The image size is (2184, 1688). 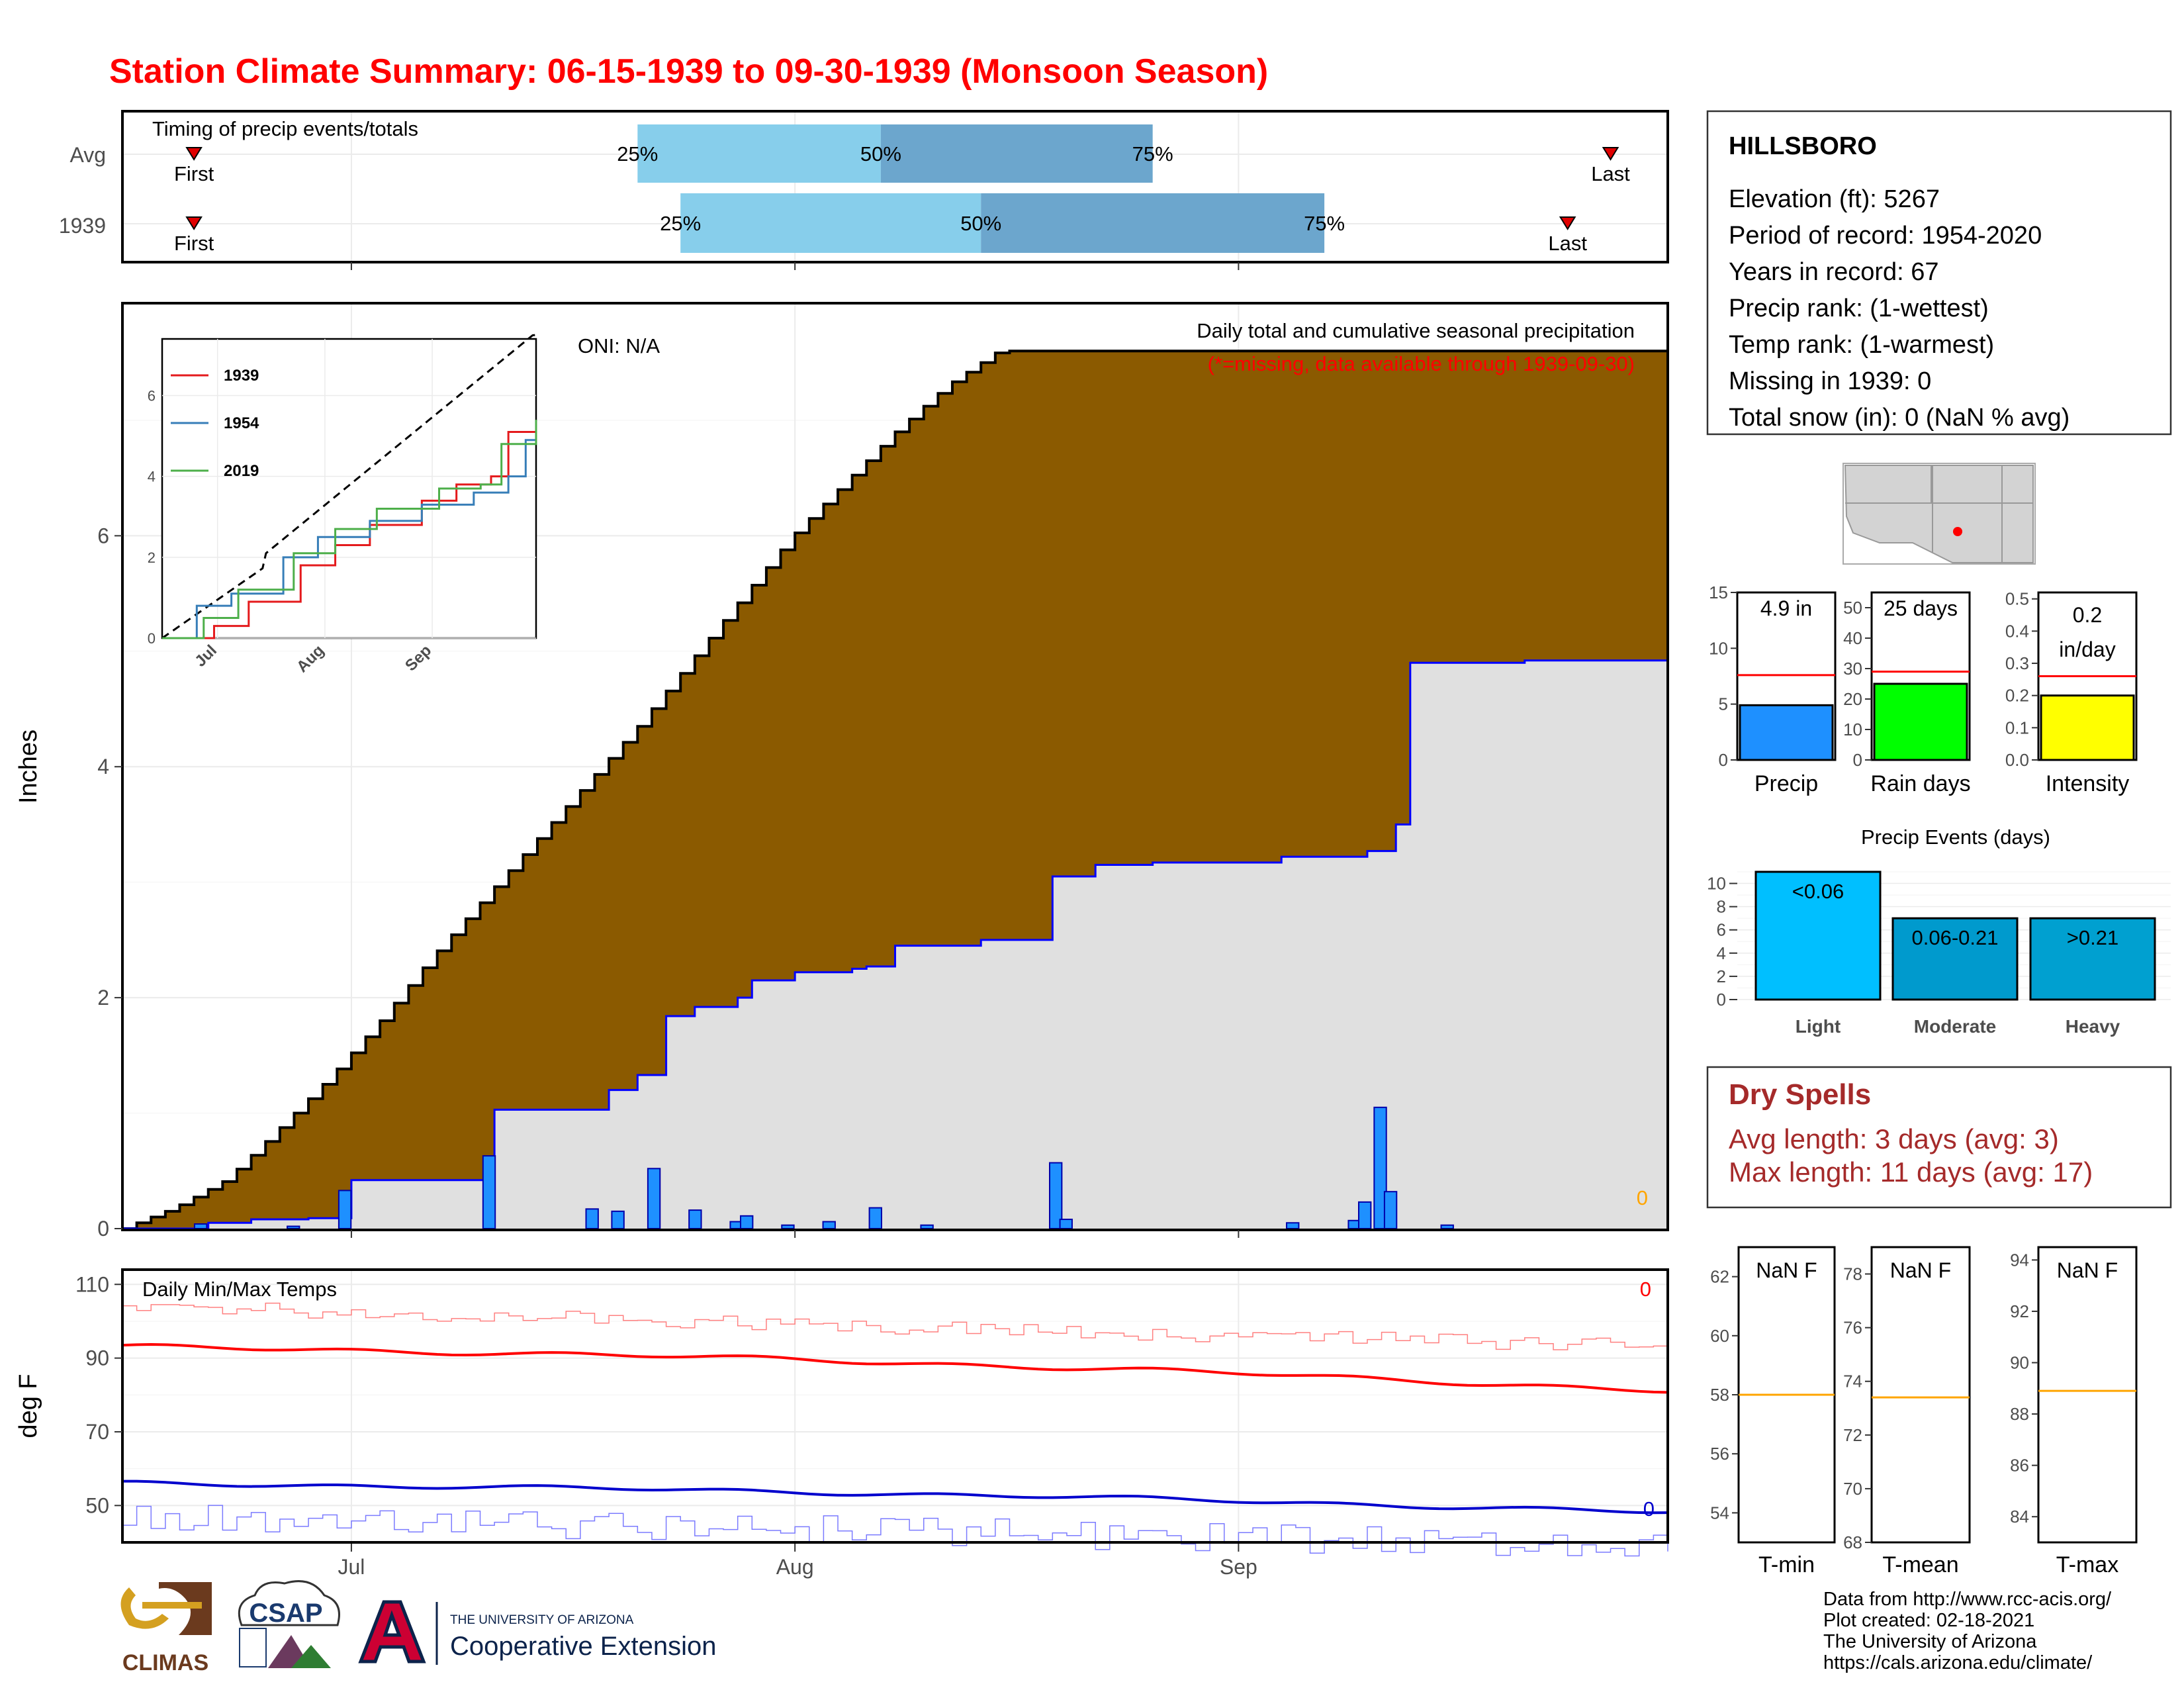 I want to click on summary-bar-intensity, so click(x=2087, y=727).